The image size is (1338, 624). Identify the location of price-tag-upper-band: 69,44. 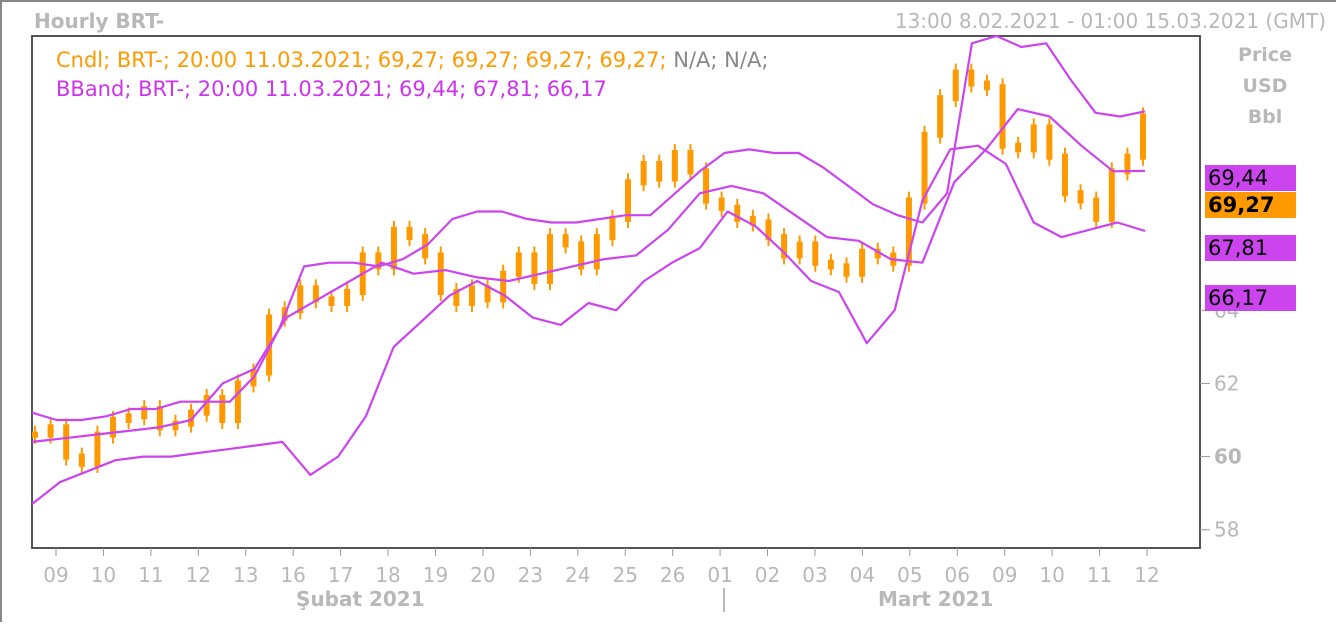
(1250, 178).